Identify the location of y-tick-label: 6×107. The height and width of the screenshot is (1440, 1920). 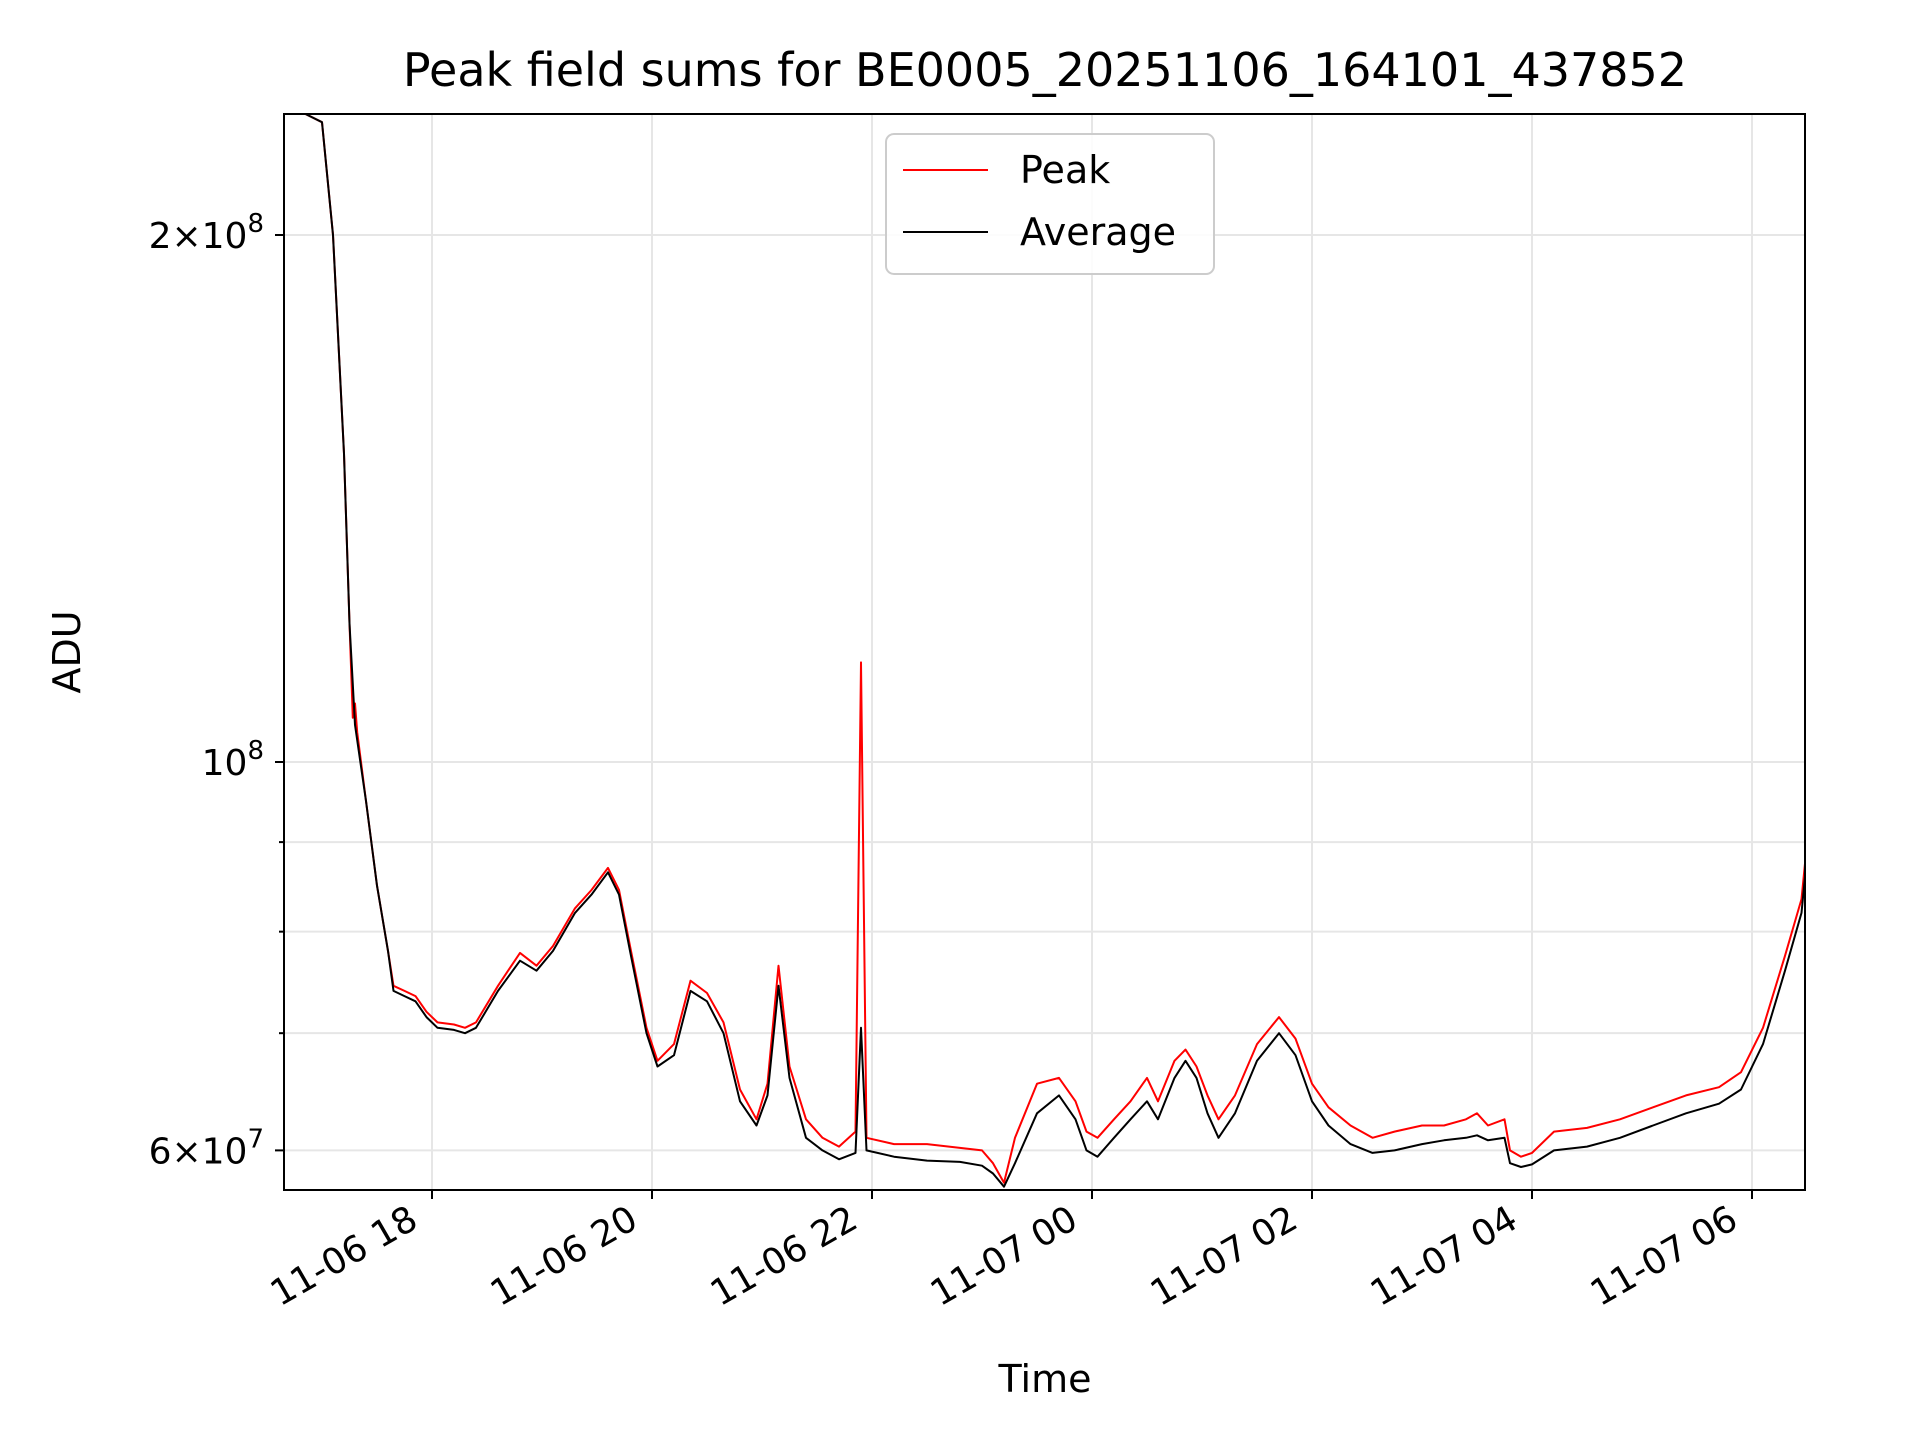
(206, 1148).